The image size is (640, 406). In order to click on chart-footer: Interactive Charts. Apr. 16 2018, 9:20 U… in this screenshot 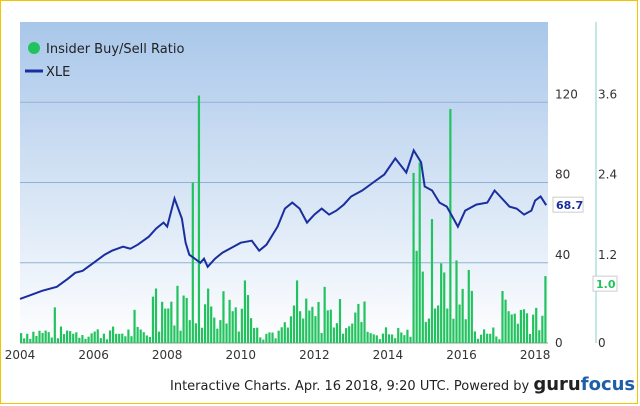, I will do `click(402, 384)`.